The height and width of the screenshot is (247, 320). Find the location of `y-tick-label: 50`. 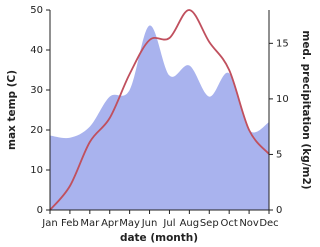

y-tick-label: 50 is located at coordinates (36, 10).